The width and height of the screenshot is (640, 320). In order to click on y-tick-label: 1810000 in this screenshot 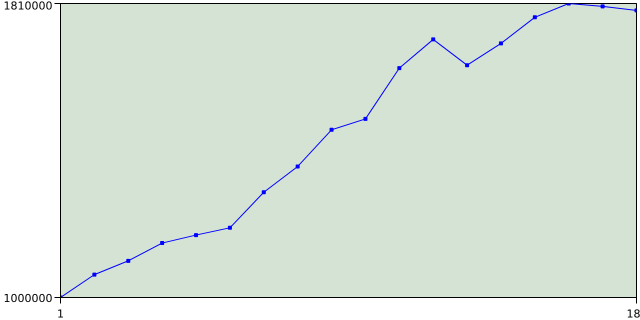, I will do `click(28, 6)`.